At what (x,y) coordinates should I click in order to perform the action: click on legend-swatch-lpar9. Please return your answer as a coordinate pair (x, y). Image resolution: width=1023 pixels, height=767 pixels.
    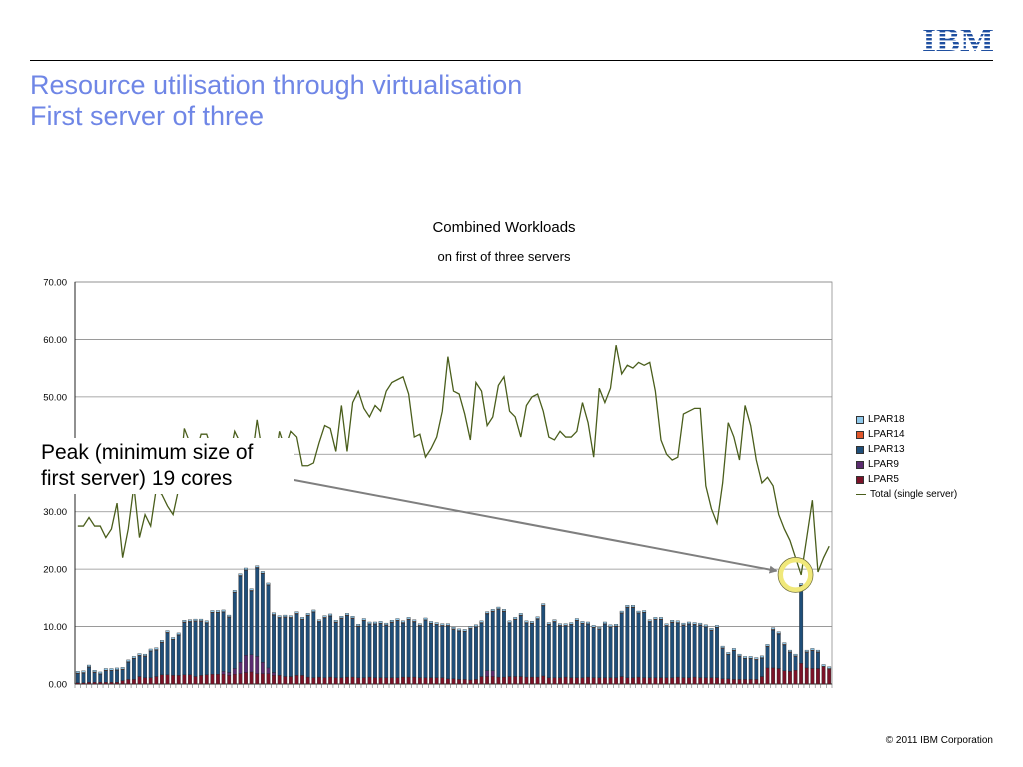
    Looking at the image, I should click on (860, 464).